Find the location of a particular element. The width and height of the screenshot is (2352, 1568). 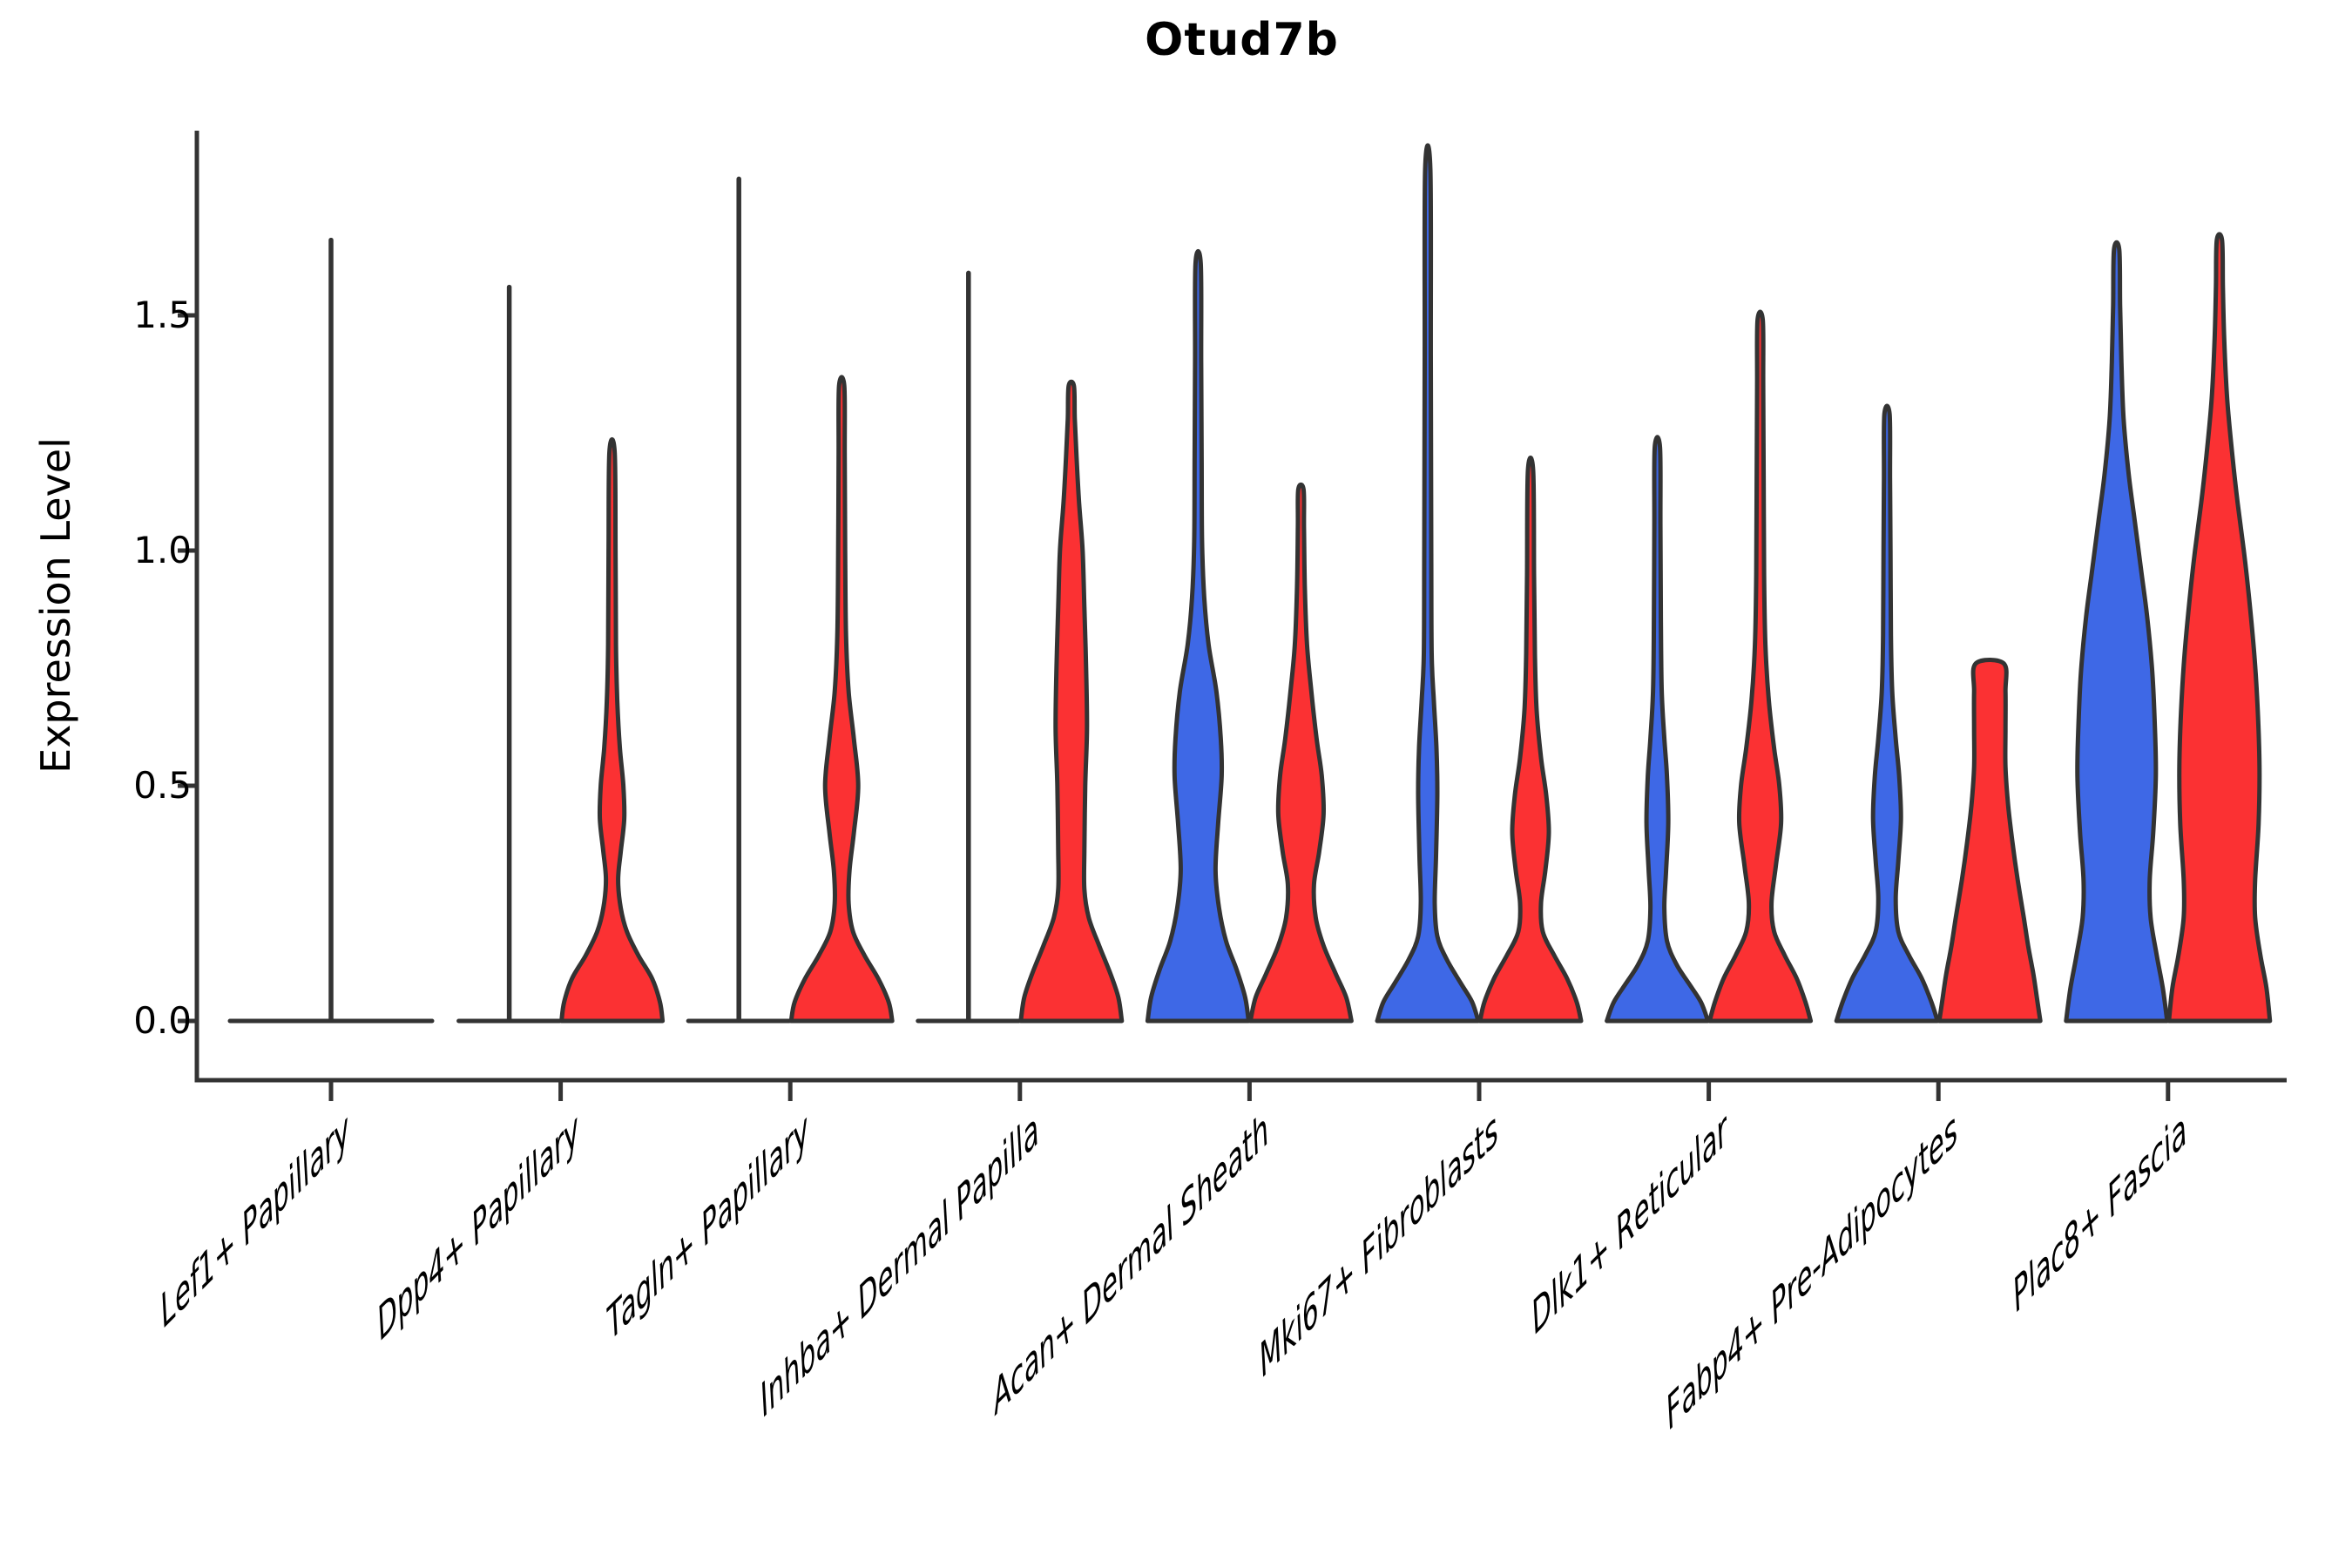

violin-dlk1-reticular-right is located at coordinates (1761, 667).